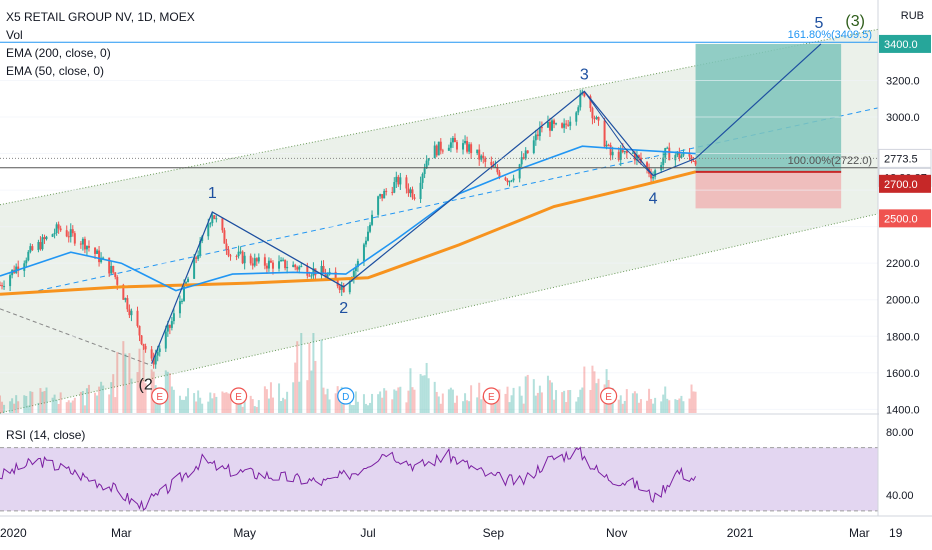 The width and height of the screenshot is (932, 550). What do you see at coordinates (901, 45) in the screenshot?
I see `price-tag-text: 3400.0` at bounding box center [901, 45].